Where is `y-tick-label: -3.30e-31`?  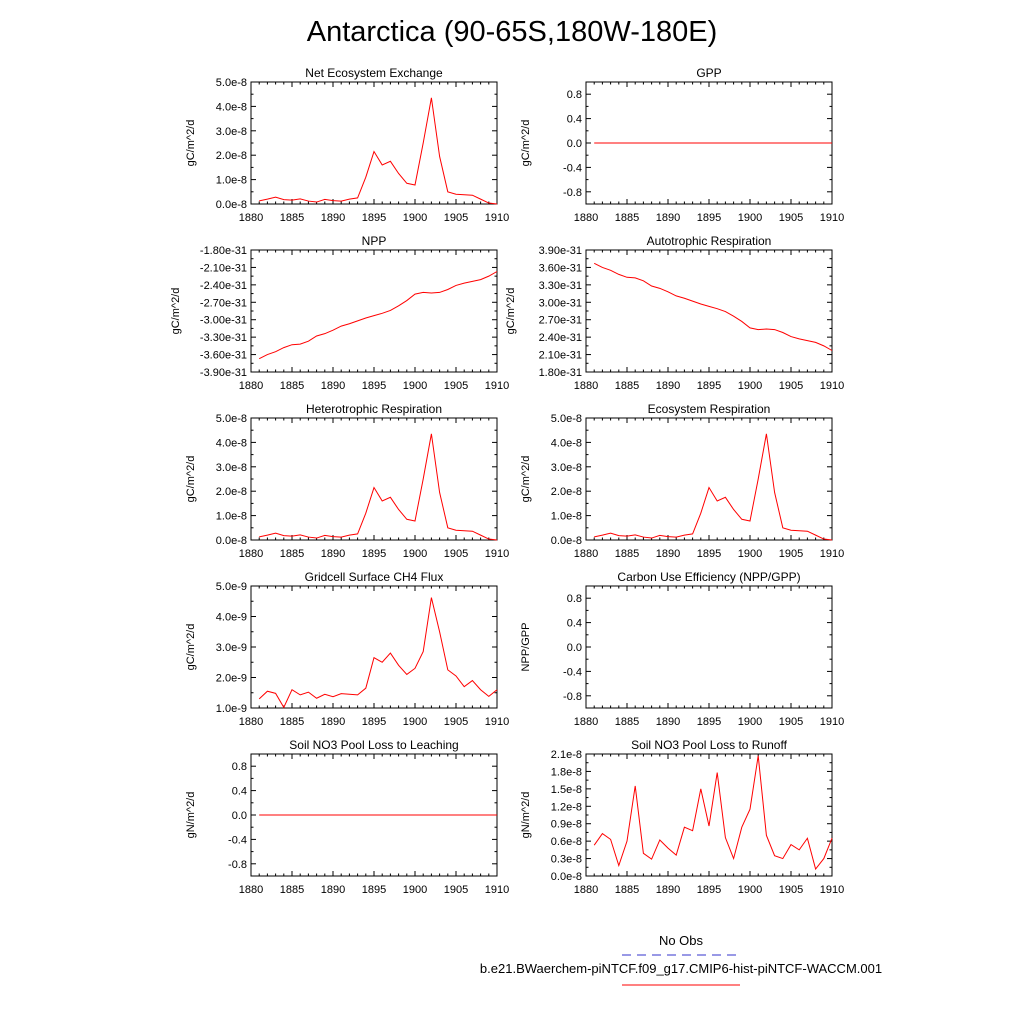
y-tick-label: -3.30e-31 is located at coordinates (223, 338).